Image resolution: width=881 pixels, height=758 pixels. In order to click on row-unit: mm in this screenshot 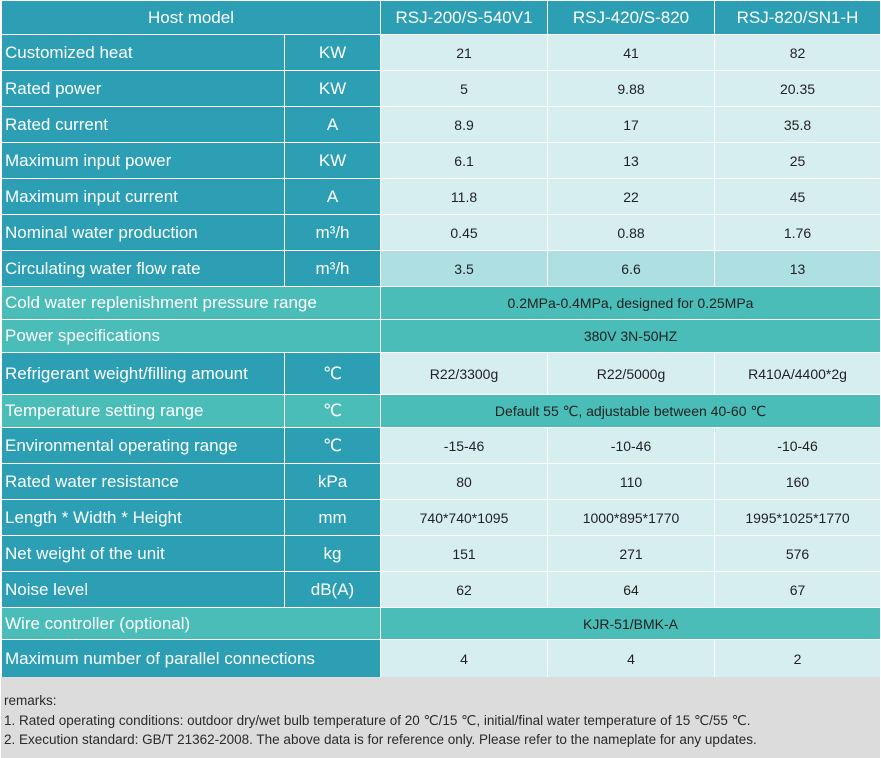, I will do `click(332, 517)`.